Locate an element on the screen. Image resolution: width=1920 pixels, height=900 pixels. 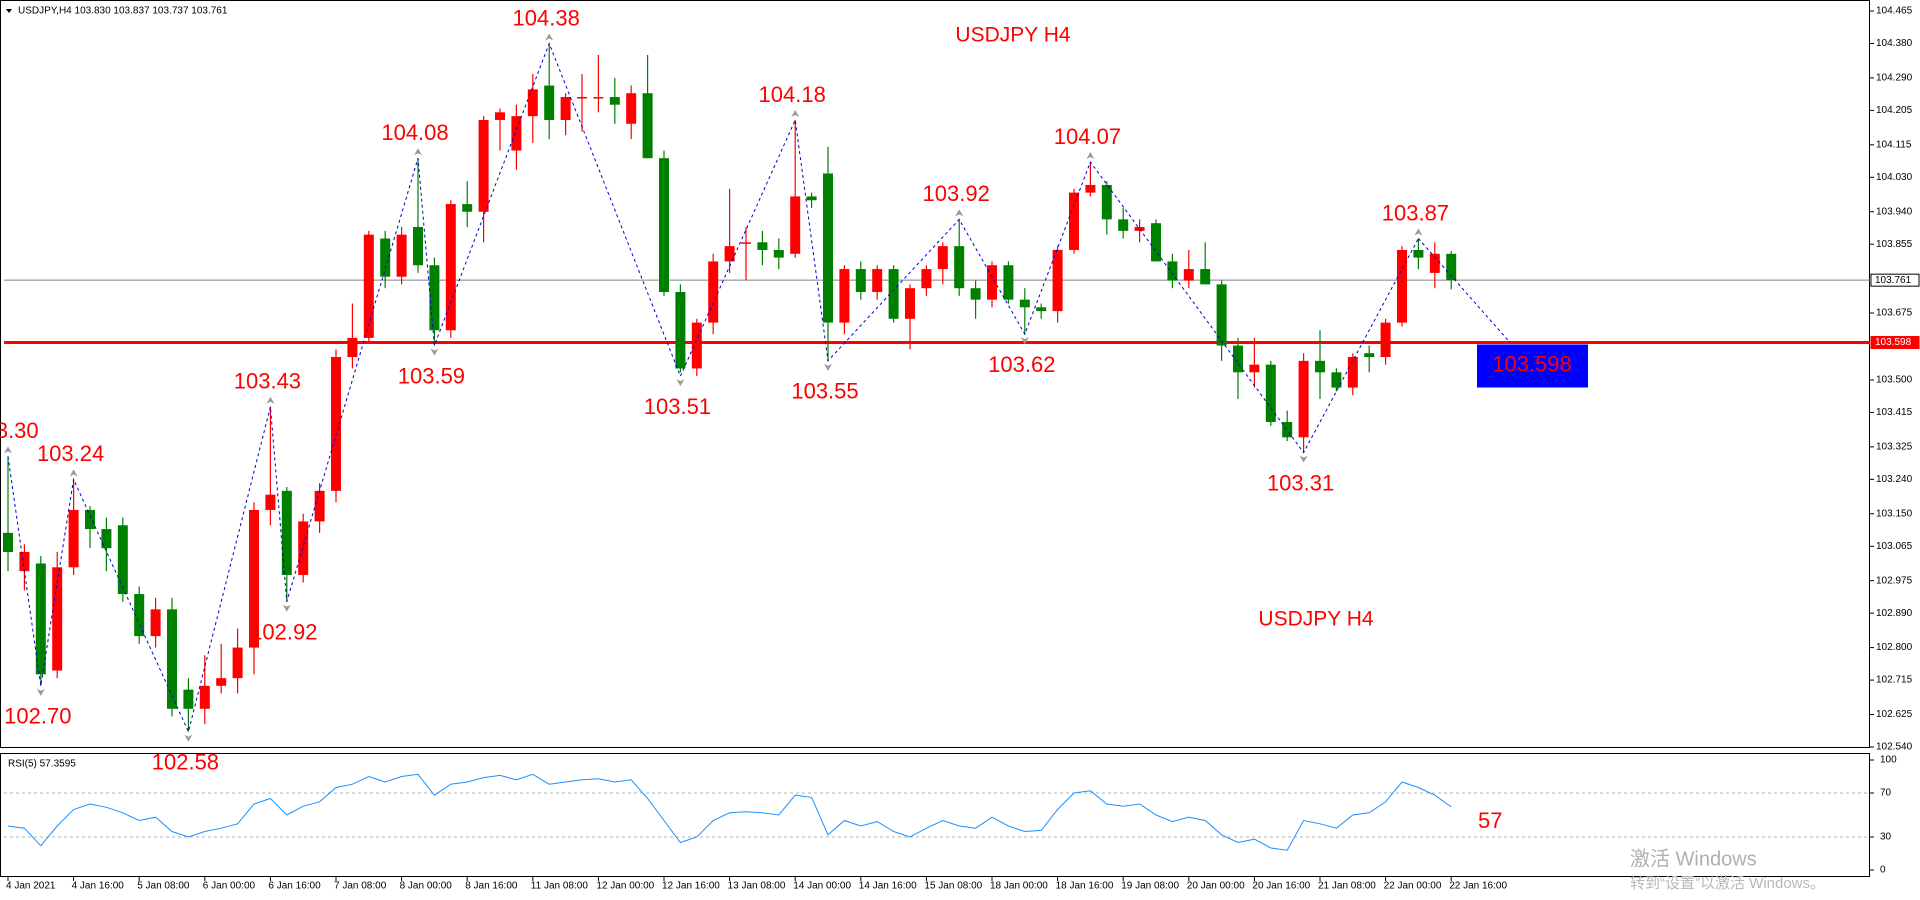
pivot-label: 103.92 is located at coordinates (956, 193).